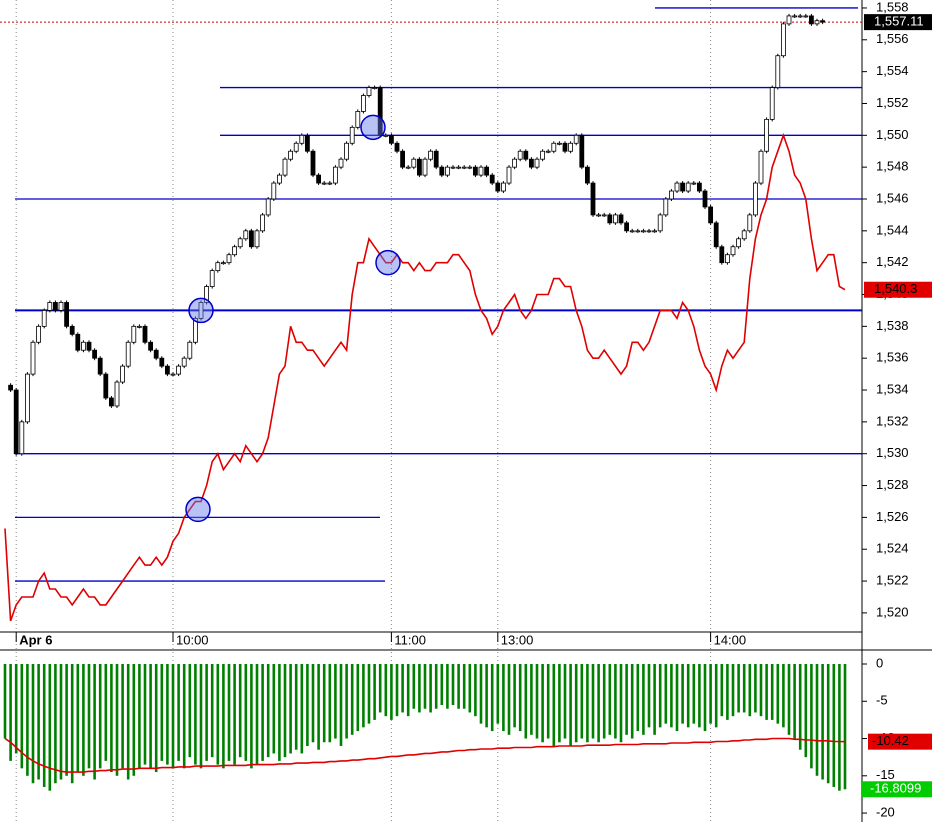  I want to click on last-label-box, so click(898, 22).